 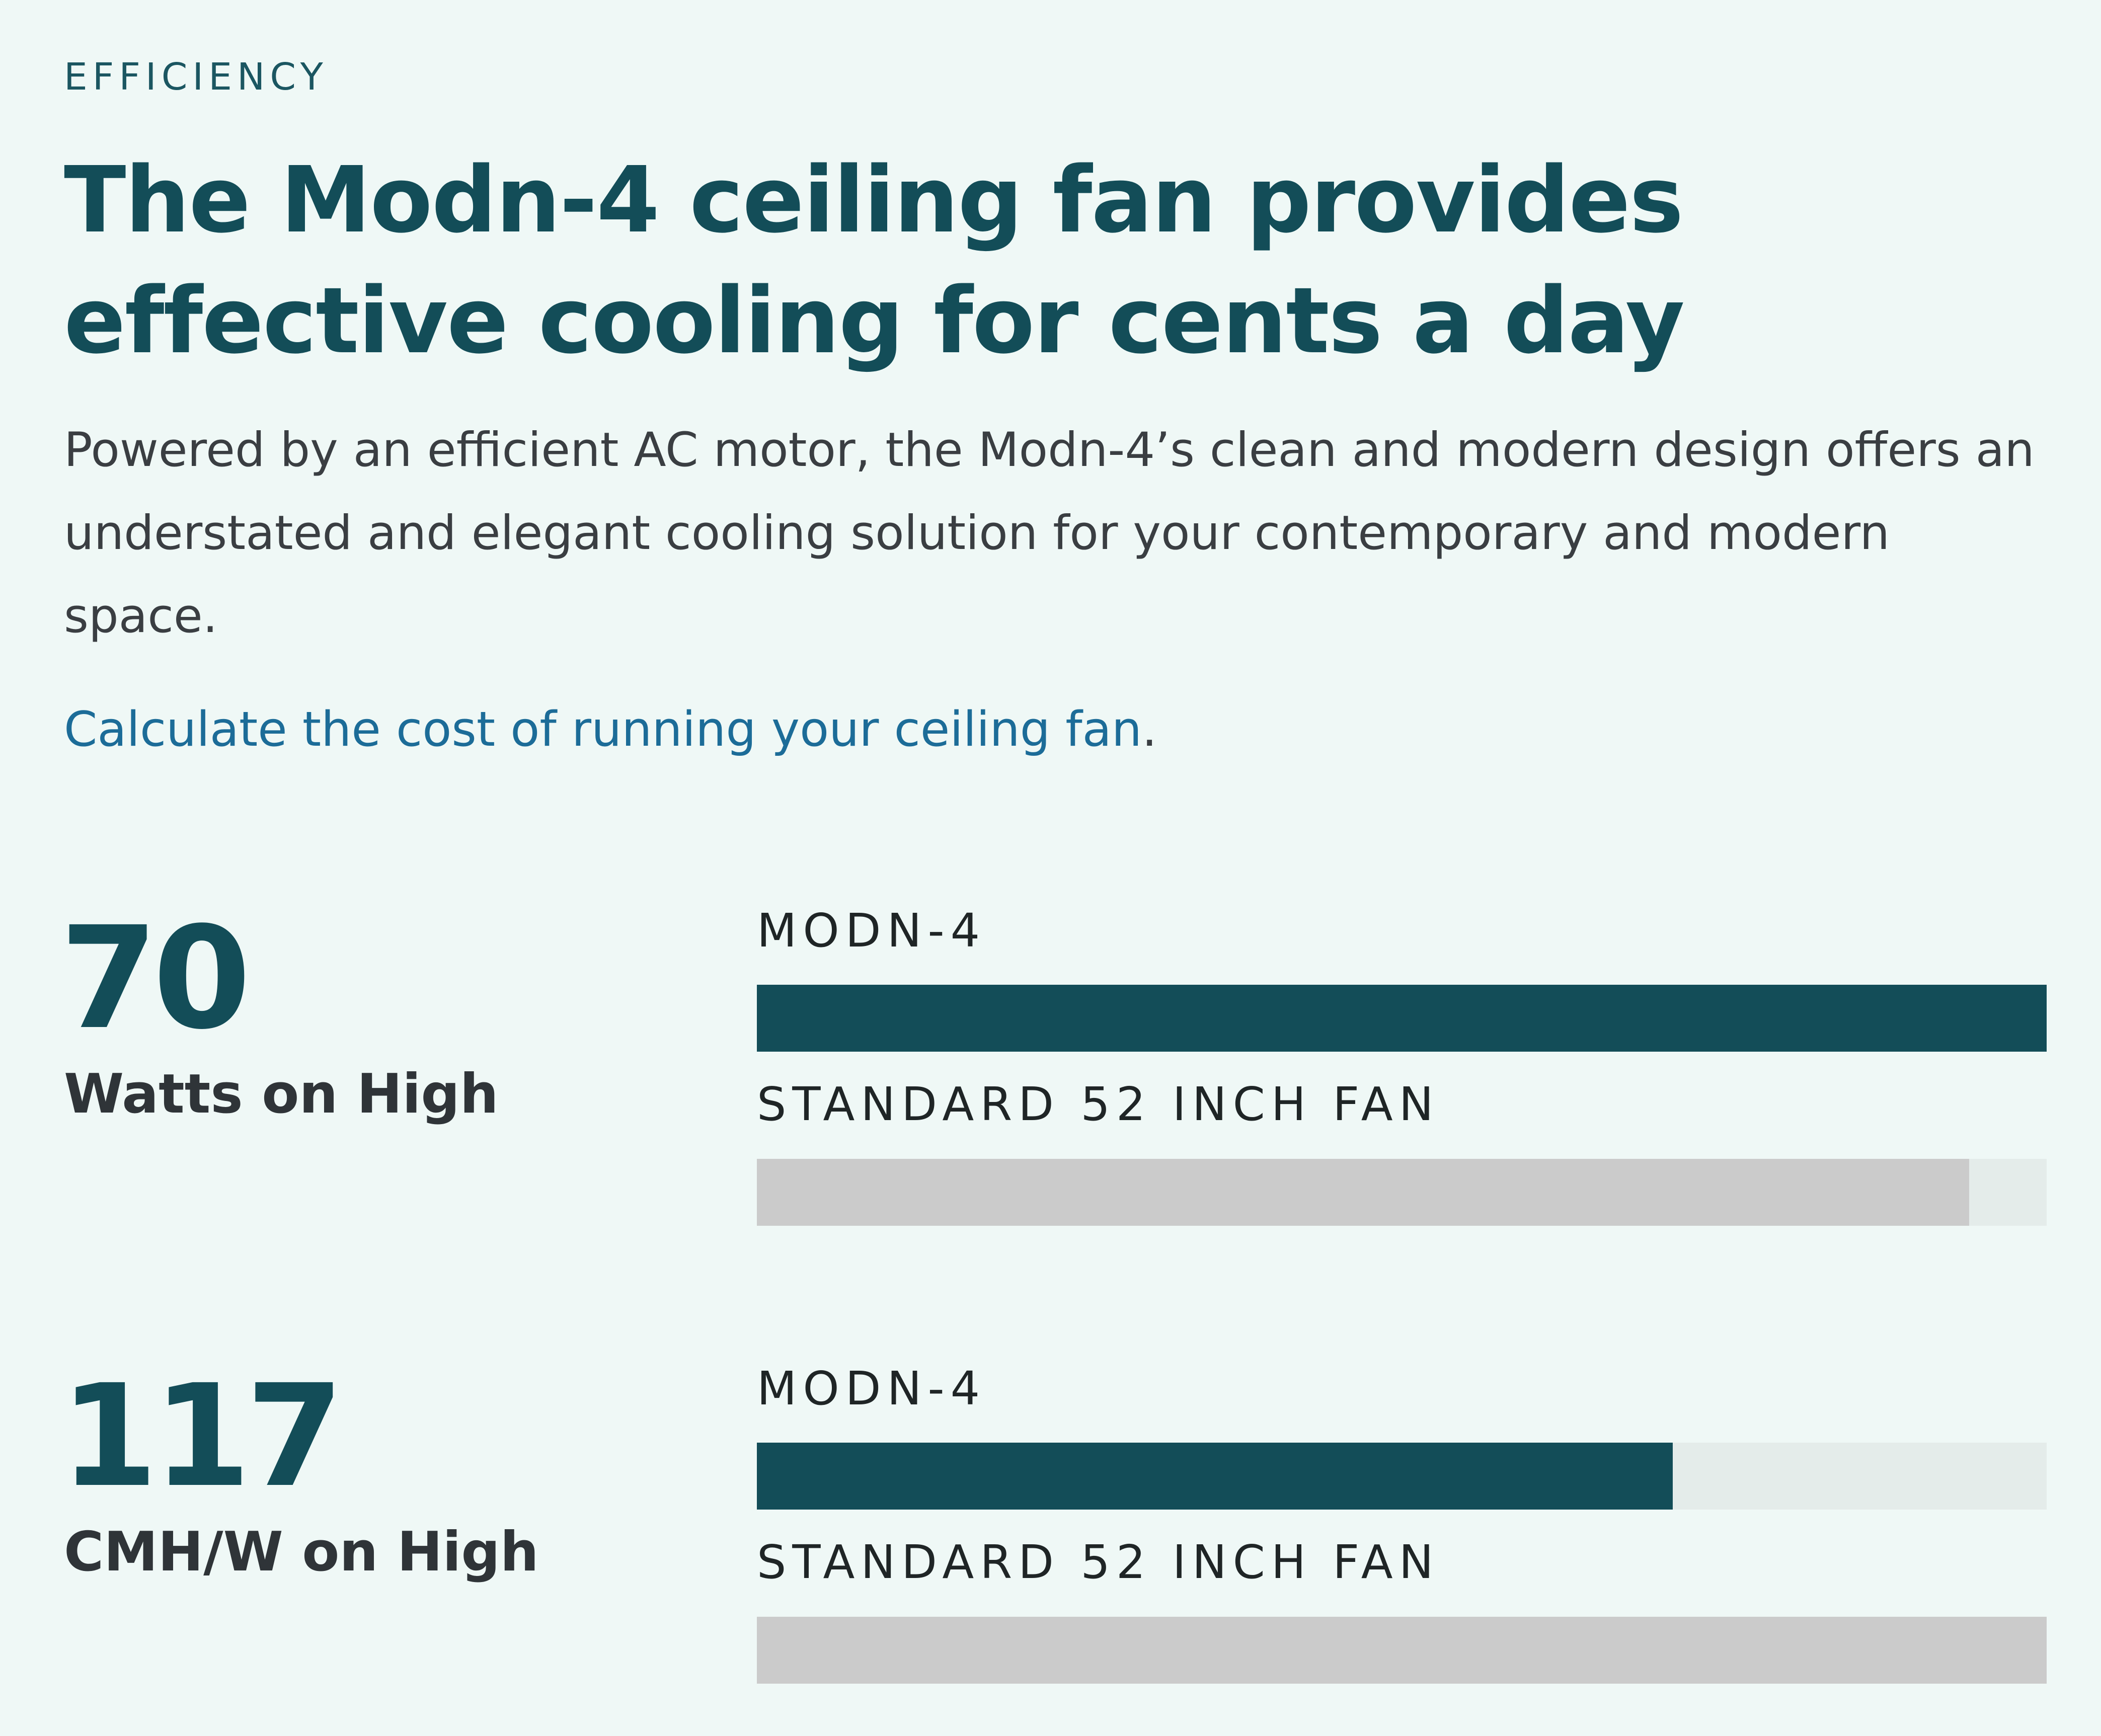 What do you see at coordinates (1149, 729) in the screenshot?
I see `cost-calculator-link-suffix: .` at bounding box center [1149, 729].